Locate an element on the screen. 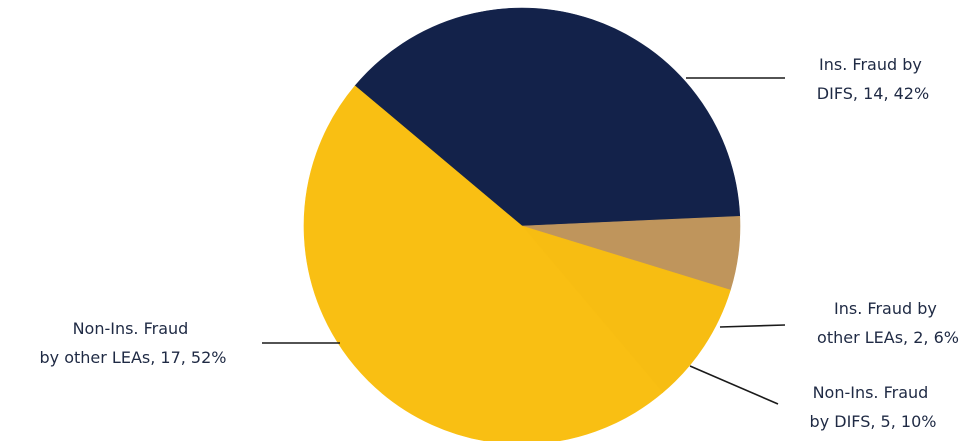 This screenshot has width=980, height=441. leader-line-non-ins-fraud-difs is located at coordinates (734, 385).